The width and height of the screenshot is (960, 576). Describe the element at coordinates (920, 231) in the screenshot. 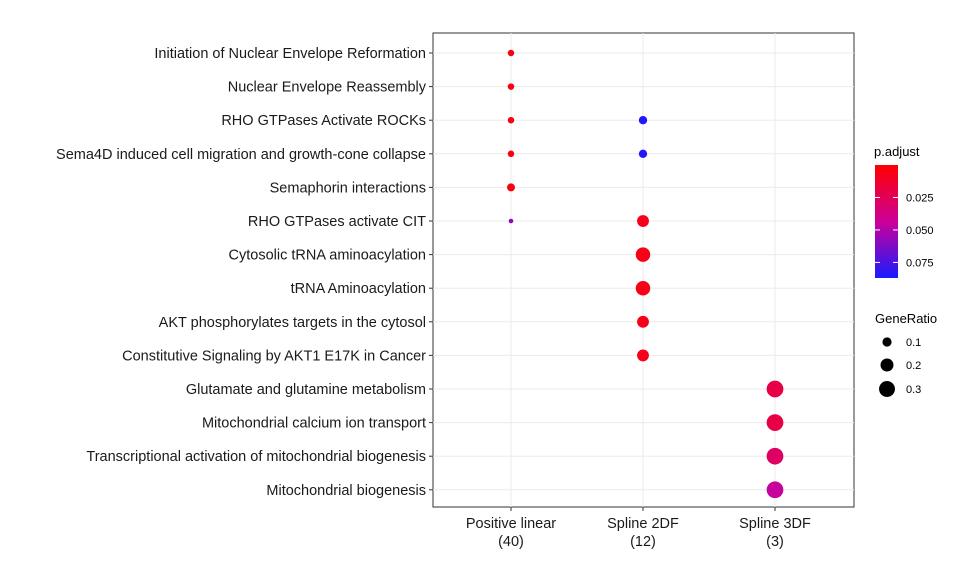

I see `color-legend-label: 0.050` at that location.